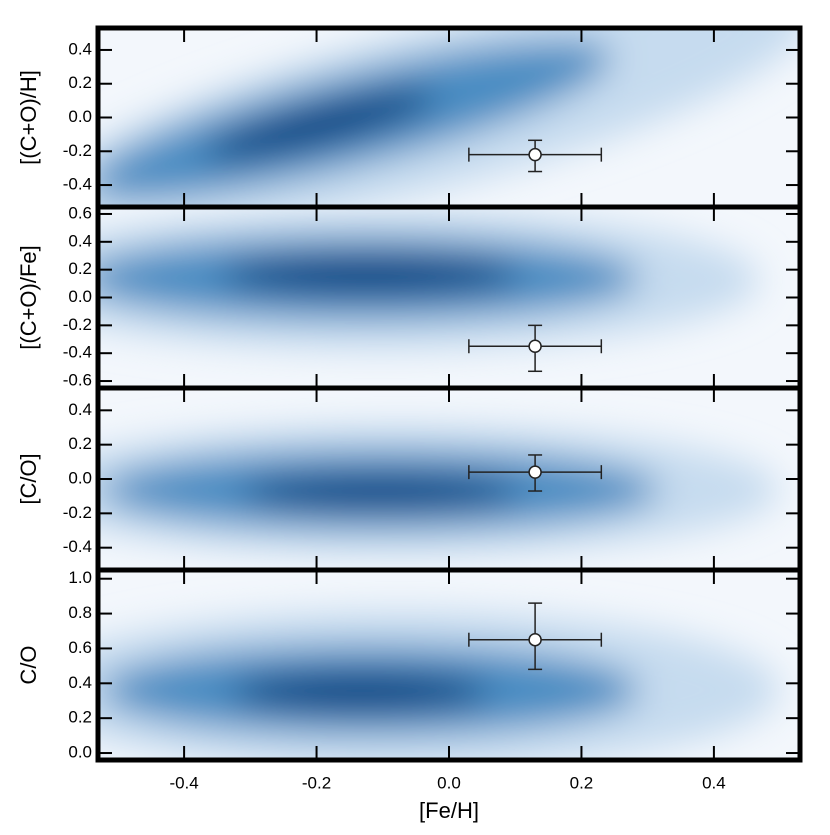  I want to click on x-tick-label: -0.2, so click(316, 782).